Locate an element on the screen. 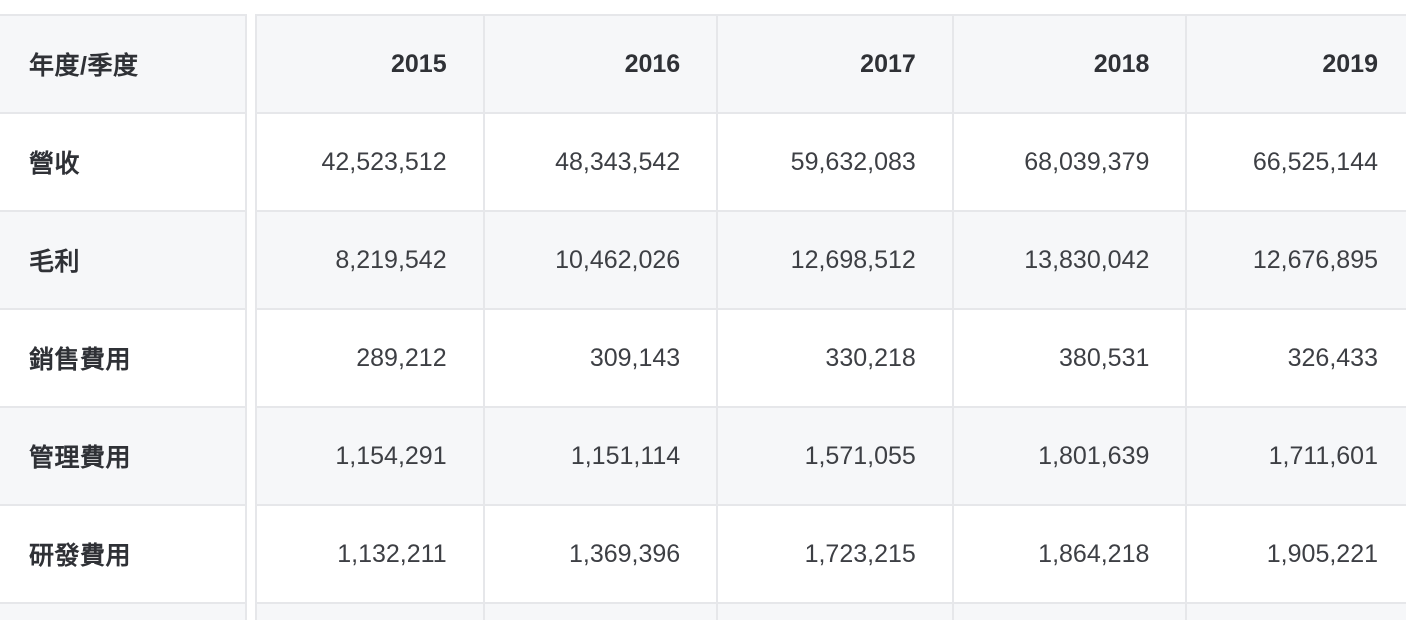  row-label-cell: 營收 is located at coordinates (122, 163).